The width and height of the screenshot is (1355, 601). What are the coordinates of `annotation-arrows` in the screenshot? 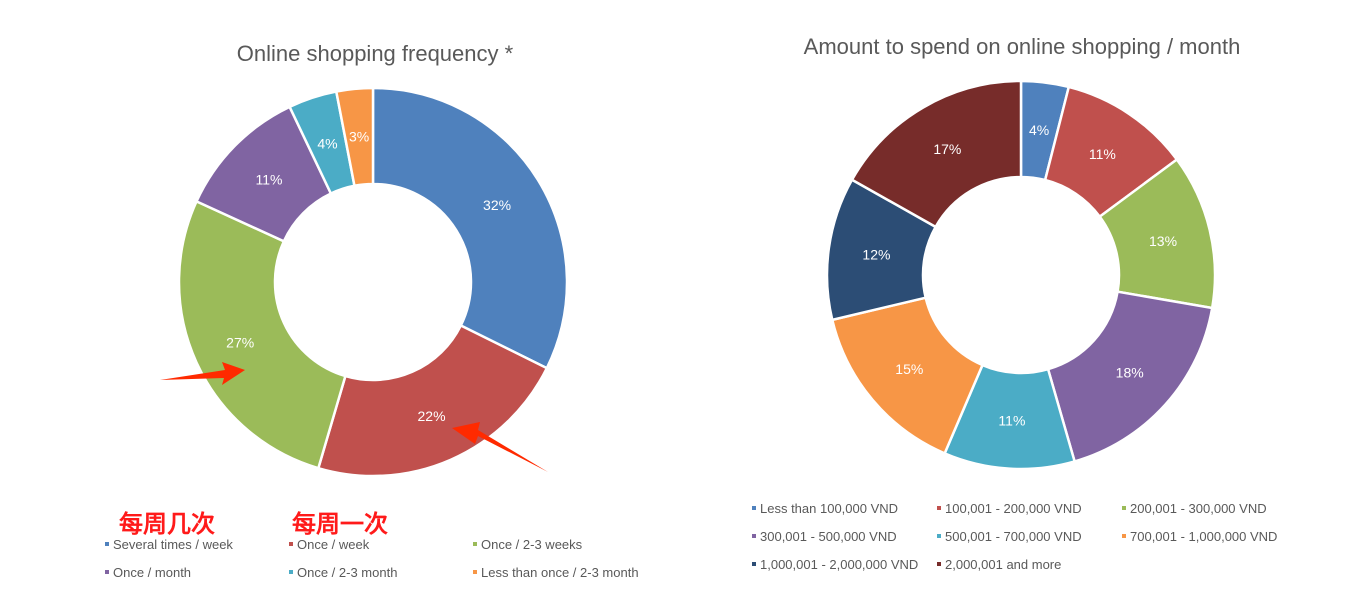 It's located at (354, 417).